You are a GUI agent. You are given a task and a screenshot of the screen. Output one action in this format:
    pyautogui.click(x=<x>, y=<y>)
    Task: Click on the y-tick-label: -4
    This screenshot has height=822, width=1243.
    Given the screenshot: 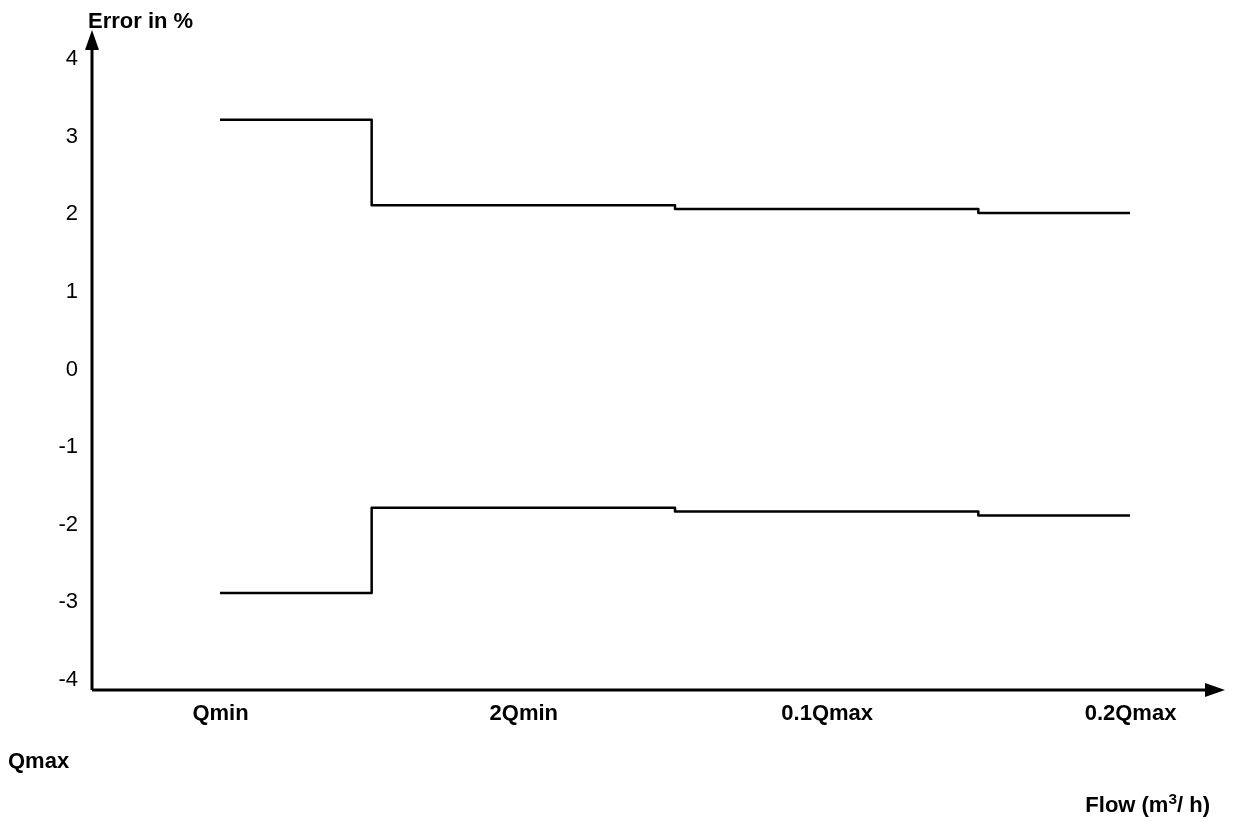 What is the action you would take?
    pyautogui.click(x=68, y=678)
    